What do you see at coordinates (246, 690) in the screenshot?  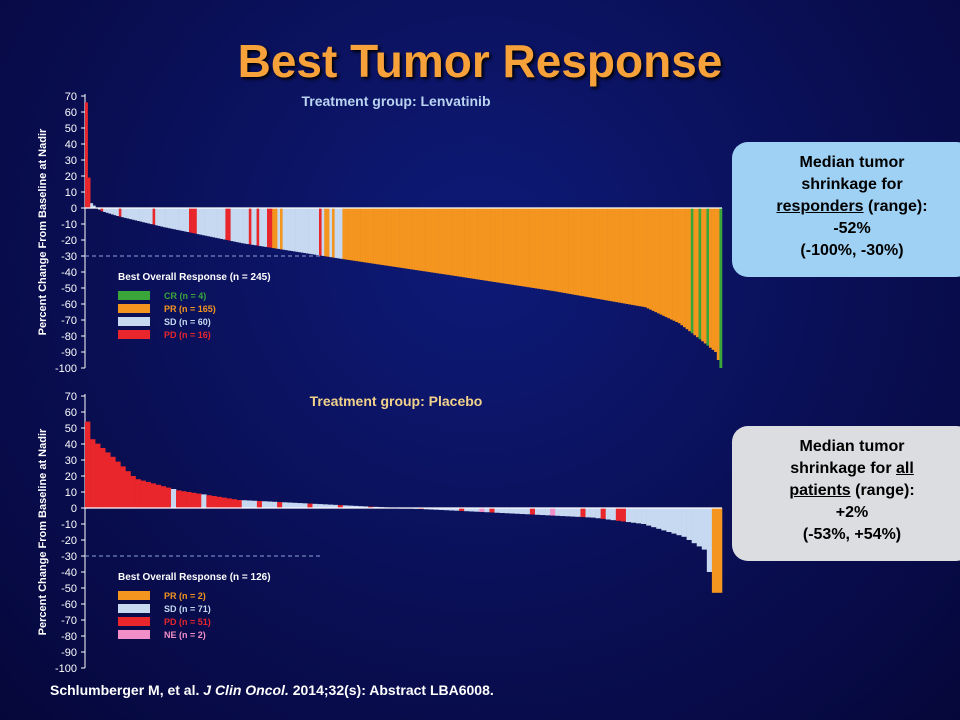 I see `citation-journal: J Clin Oncol.` at bounding box center [246, 690].